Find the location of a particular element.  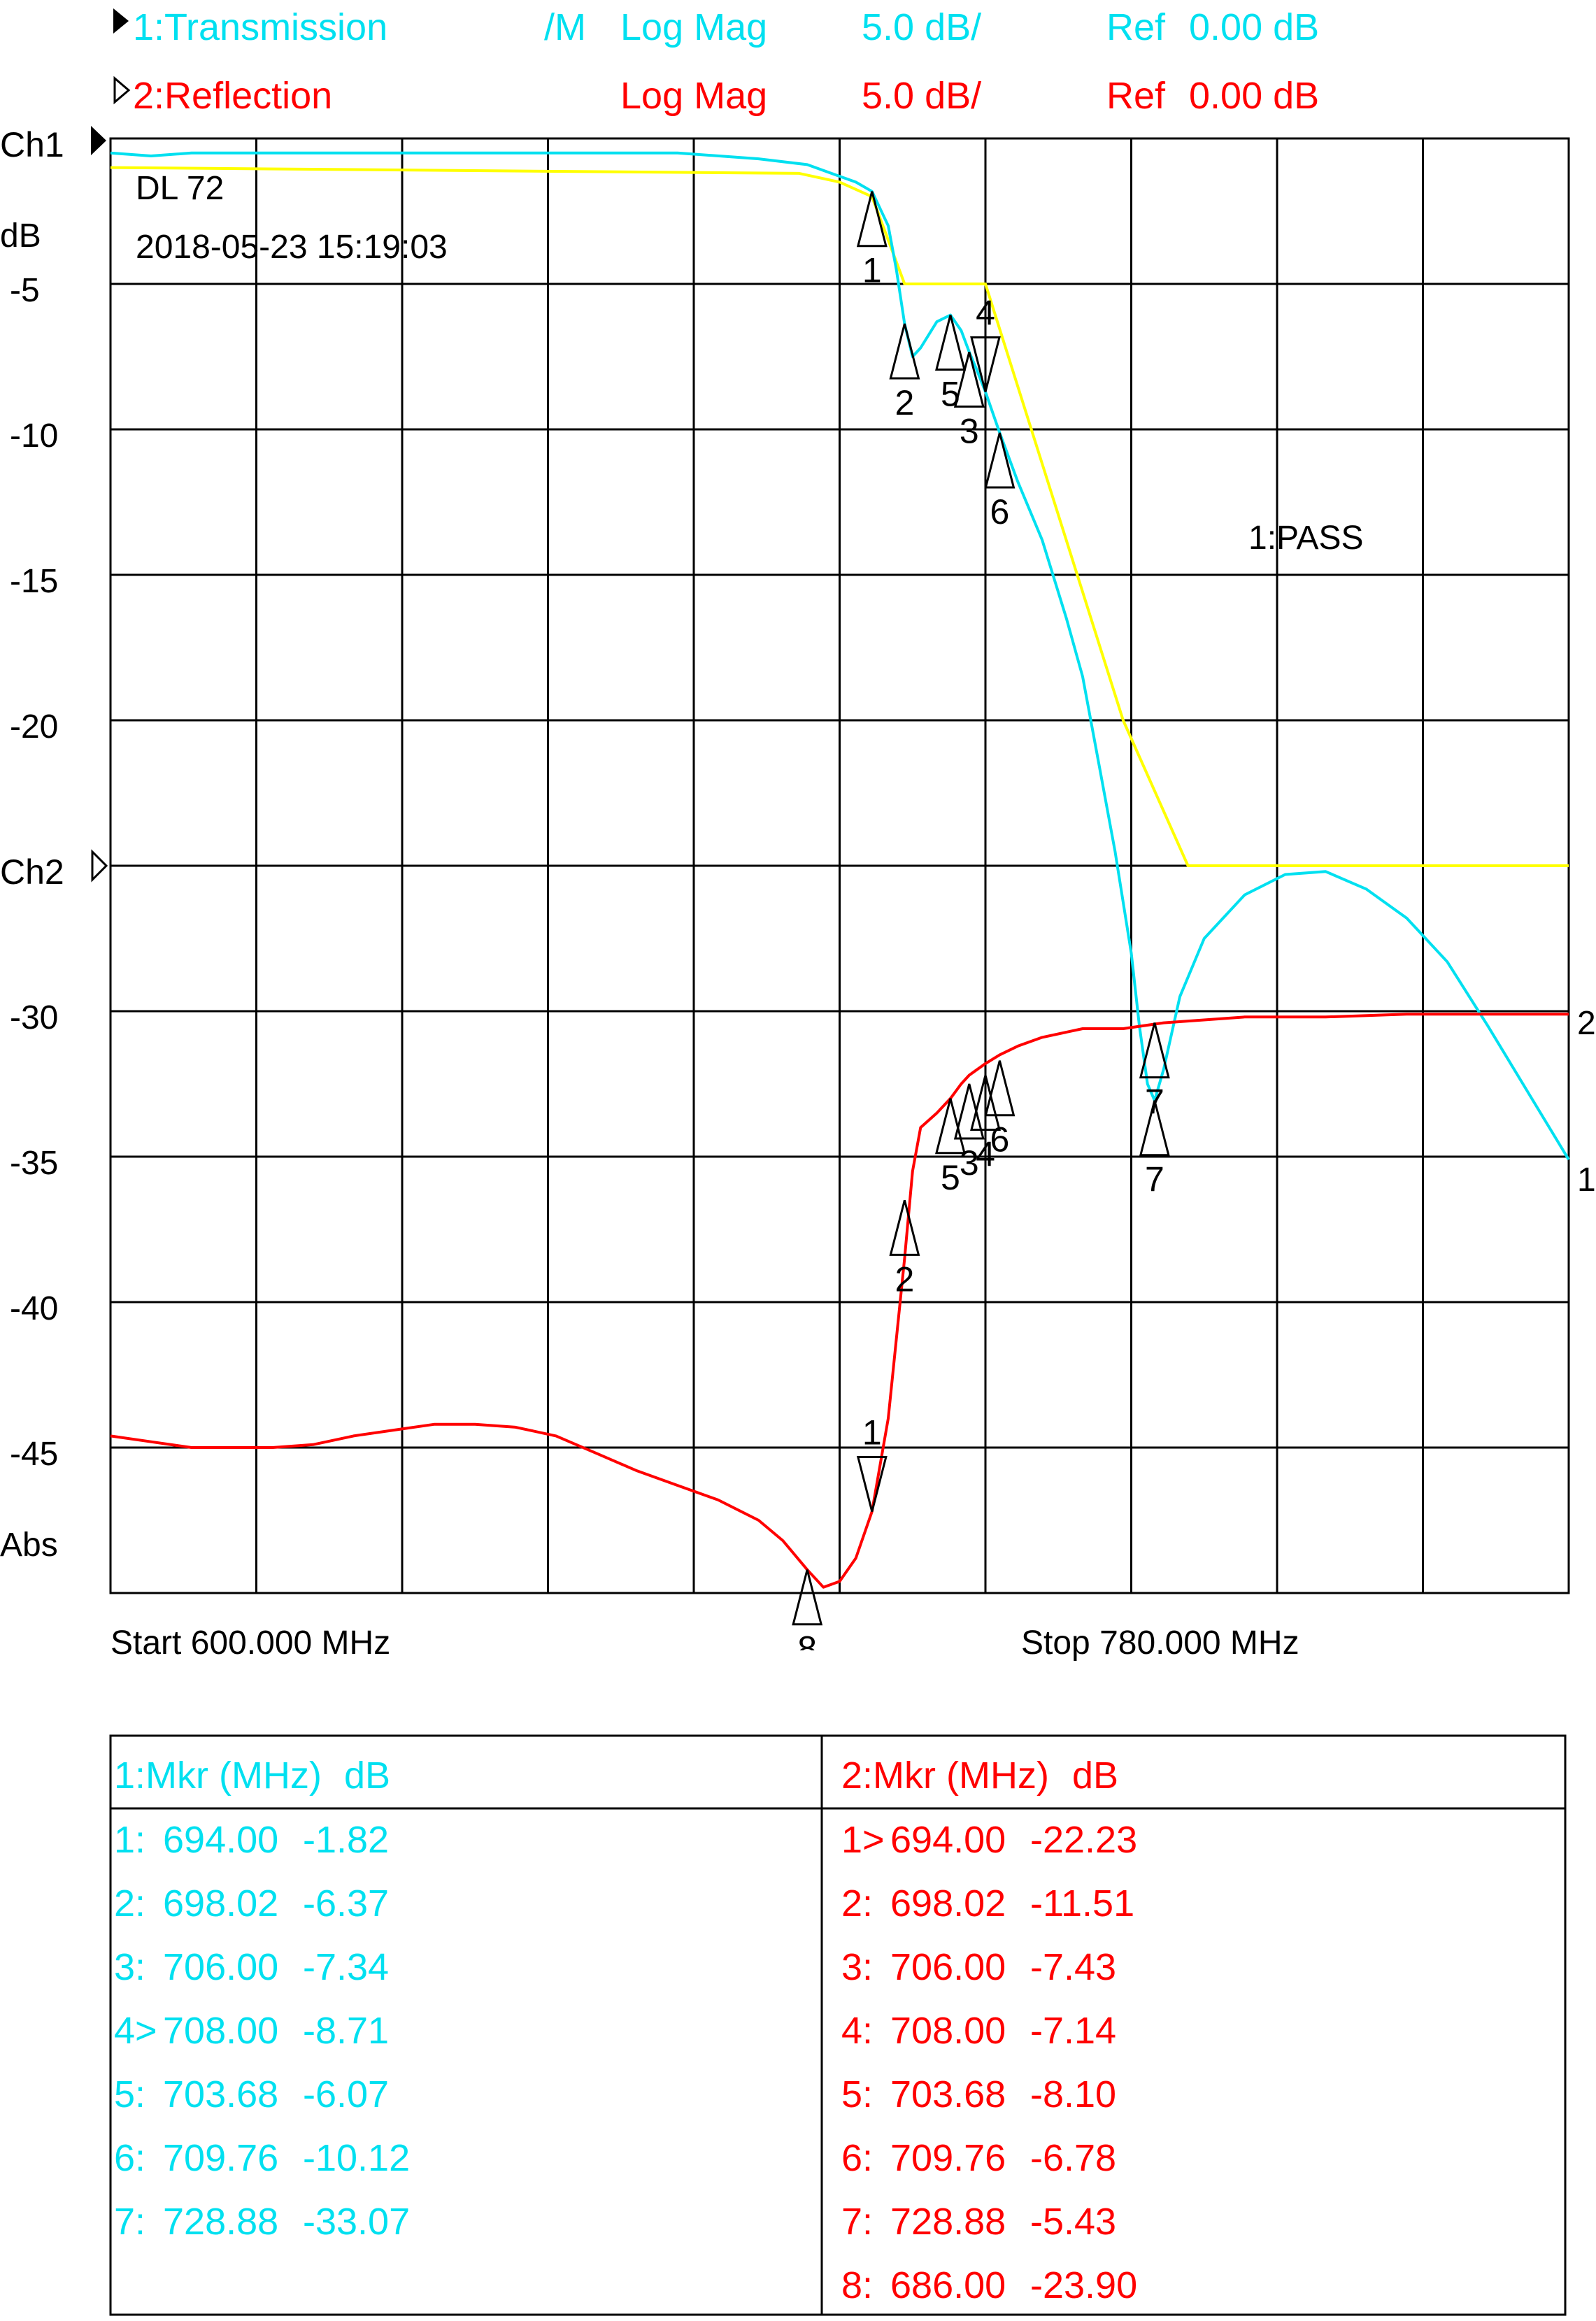

db-unit-label: dB is located at coordinates (20, 236).